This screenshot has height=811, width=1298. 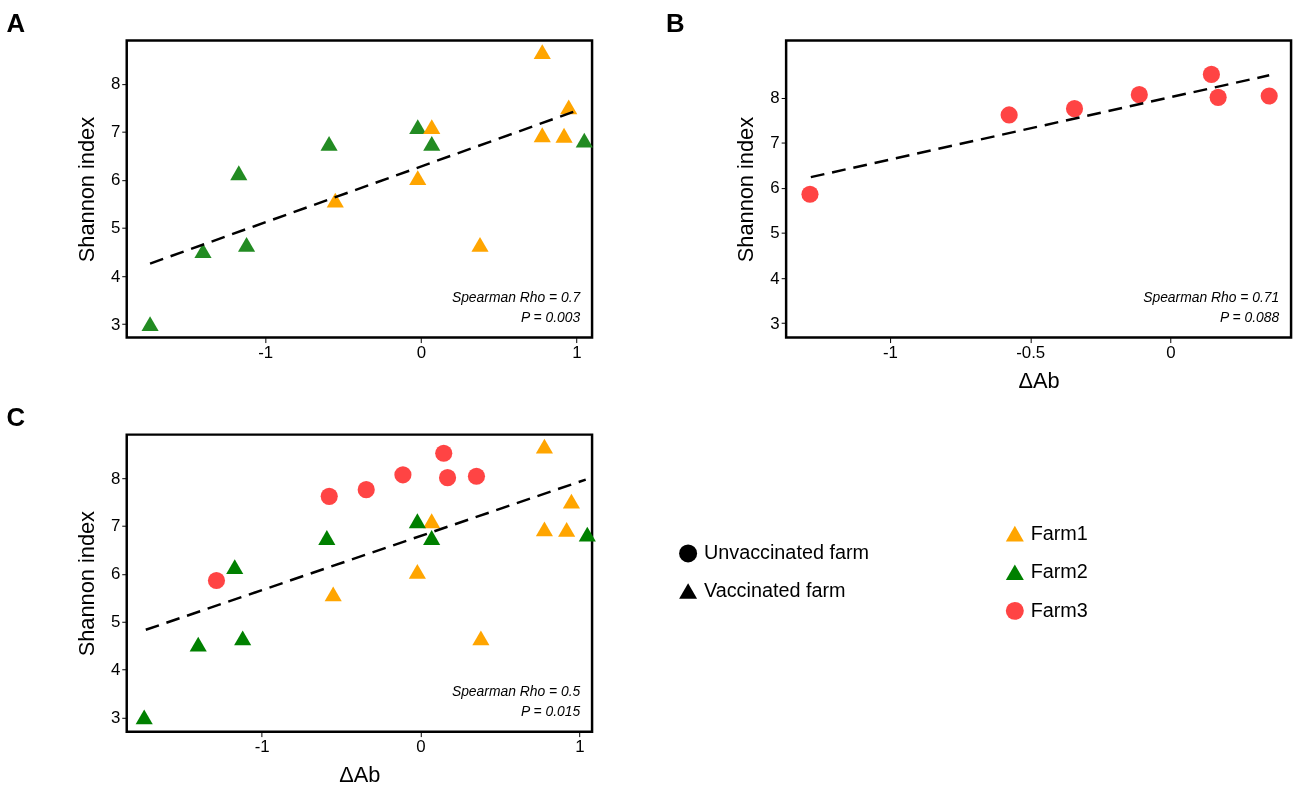 What do you see at coordinates (1211, 296) in the screenshot?
I see `annotation: Spearman Rho = 0.71` at bounding box center [1211, 296].